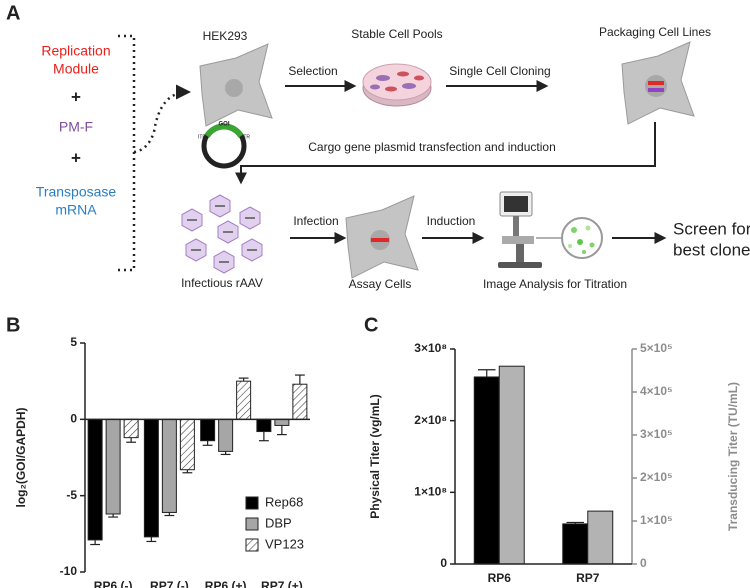 Image resolution: width=750 pixels, height=588 pixels. I want to click on step-label: Image Analysis for Titration, so click(555, 284).